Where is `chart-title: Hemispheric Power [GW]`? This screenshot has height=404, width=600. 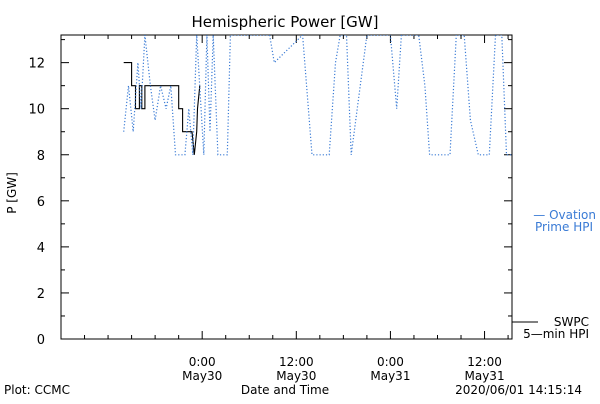 chart-title: Hemispheric Power [GW] is located at coordinates (285, 22).